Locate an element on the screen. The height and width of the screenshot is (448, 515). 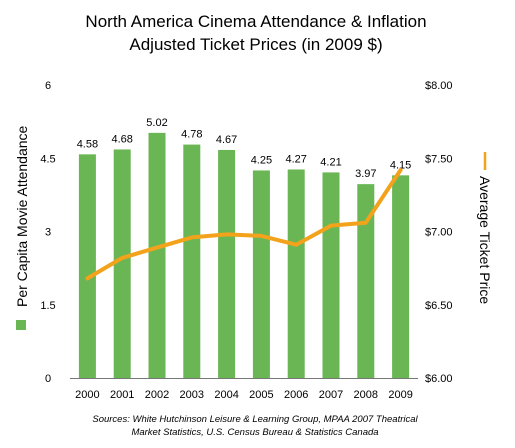
x-tick-label: 2000 is located at coordinates (87, 395).